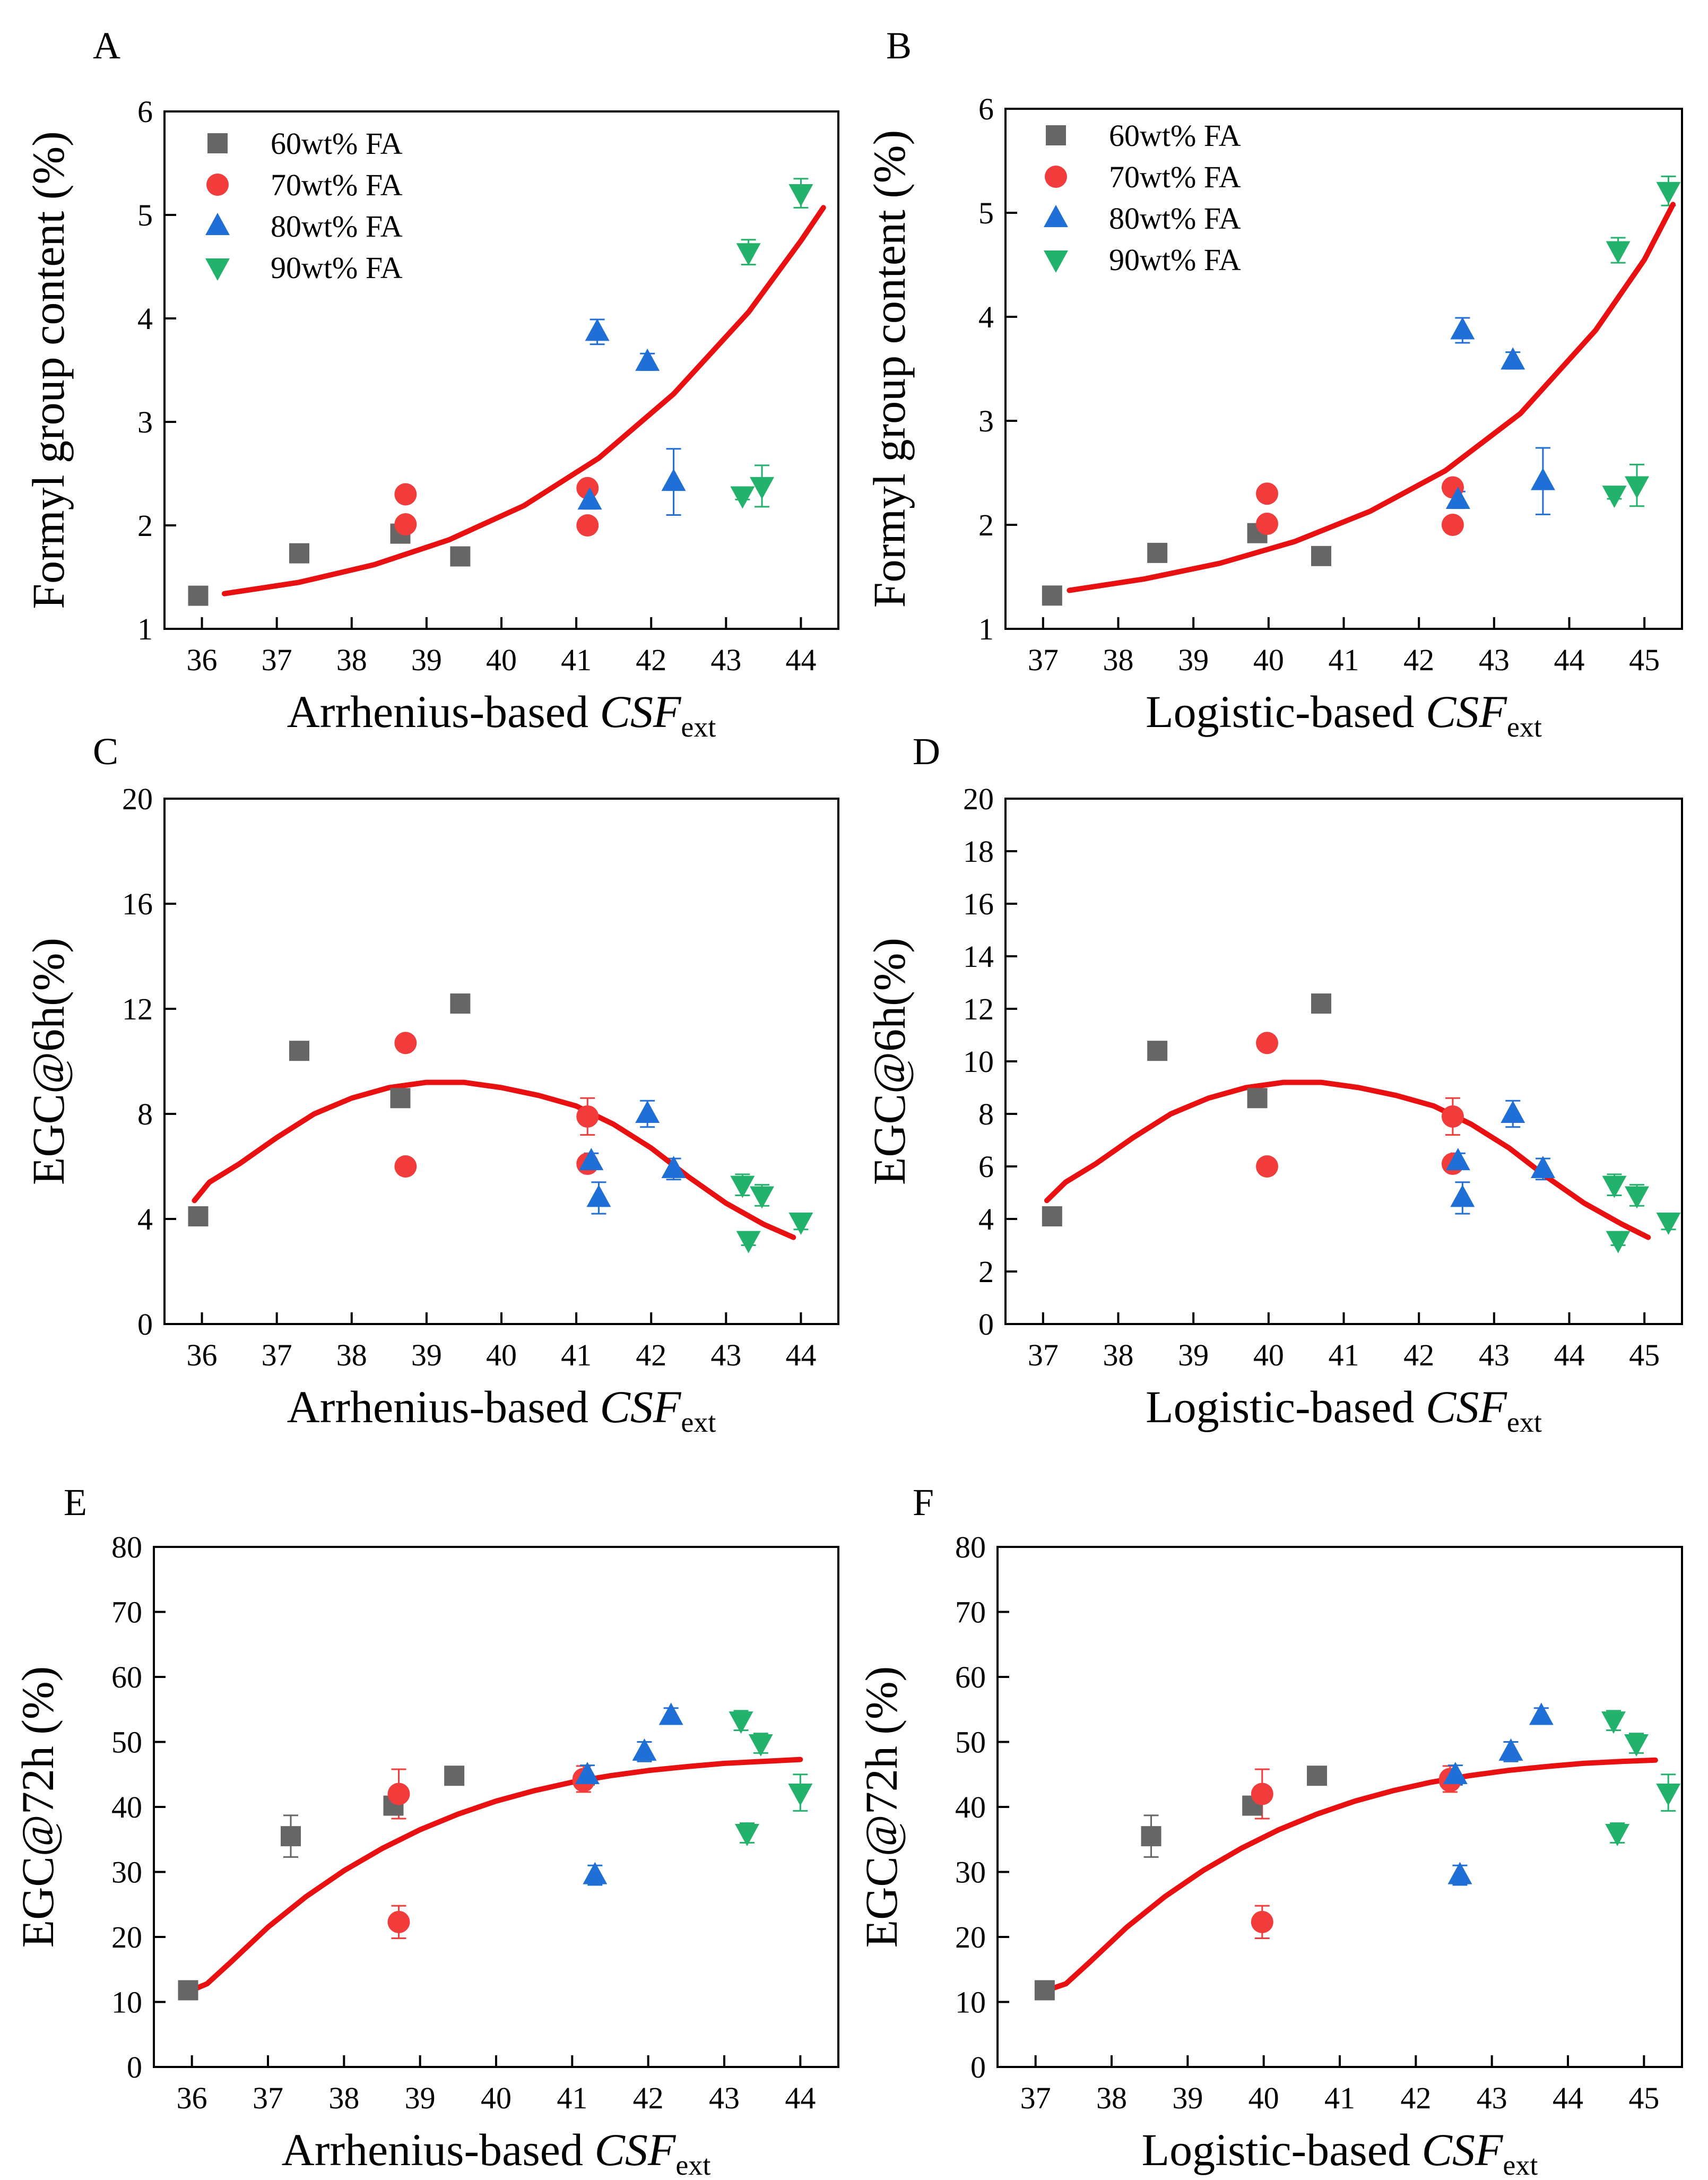  What do you see at coordinates (127, 1677) in the screenshot?
I see `y-tick-label: 60` at bounding box center [127, 1677].